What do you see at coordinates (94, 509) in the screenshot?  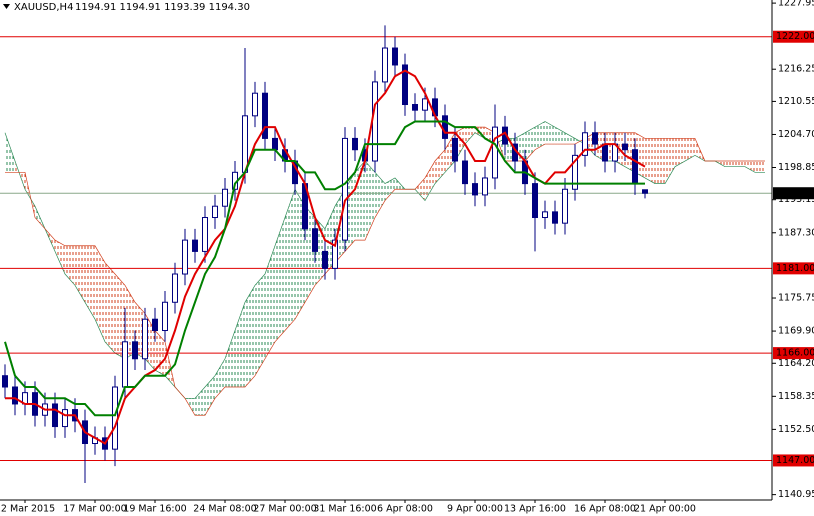 I see `x-tick-label: 17 Mar 00:00` at bounding box center [94, 509].